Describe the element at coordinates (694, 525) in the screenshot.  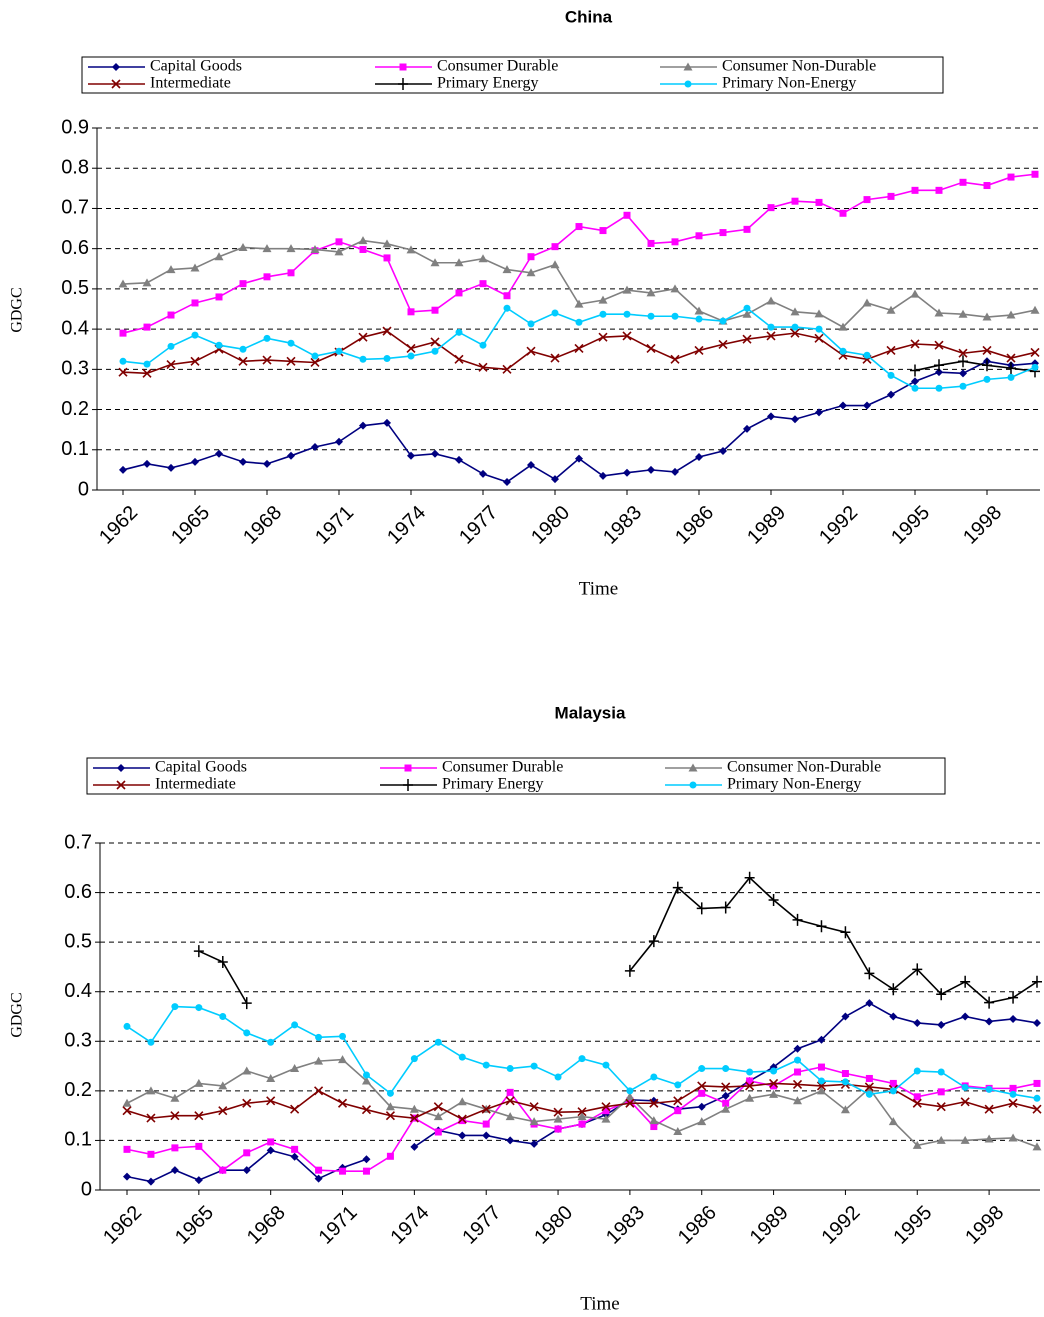
I see `x-tick-label: 1986` at that location.